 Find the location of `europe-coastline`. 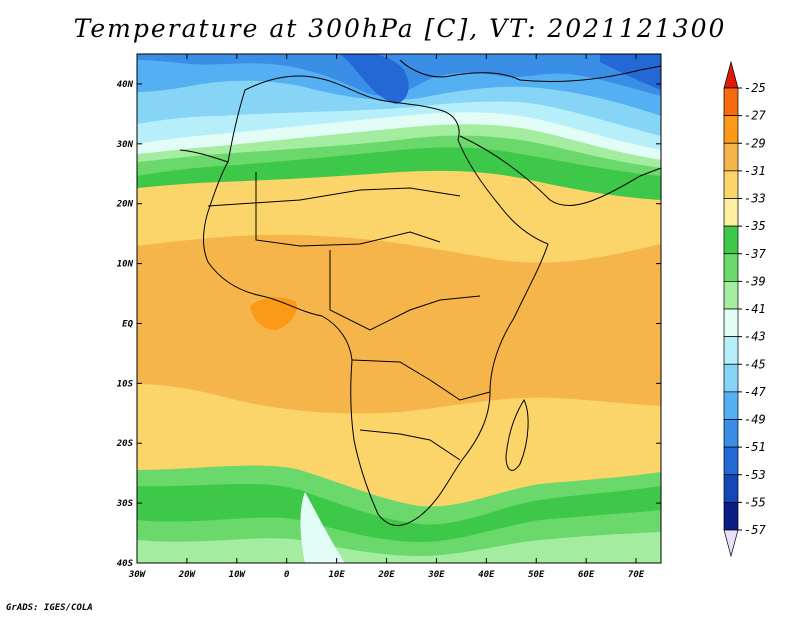

europe-coastline is located at coordinates (530, 71).